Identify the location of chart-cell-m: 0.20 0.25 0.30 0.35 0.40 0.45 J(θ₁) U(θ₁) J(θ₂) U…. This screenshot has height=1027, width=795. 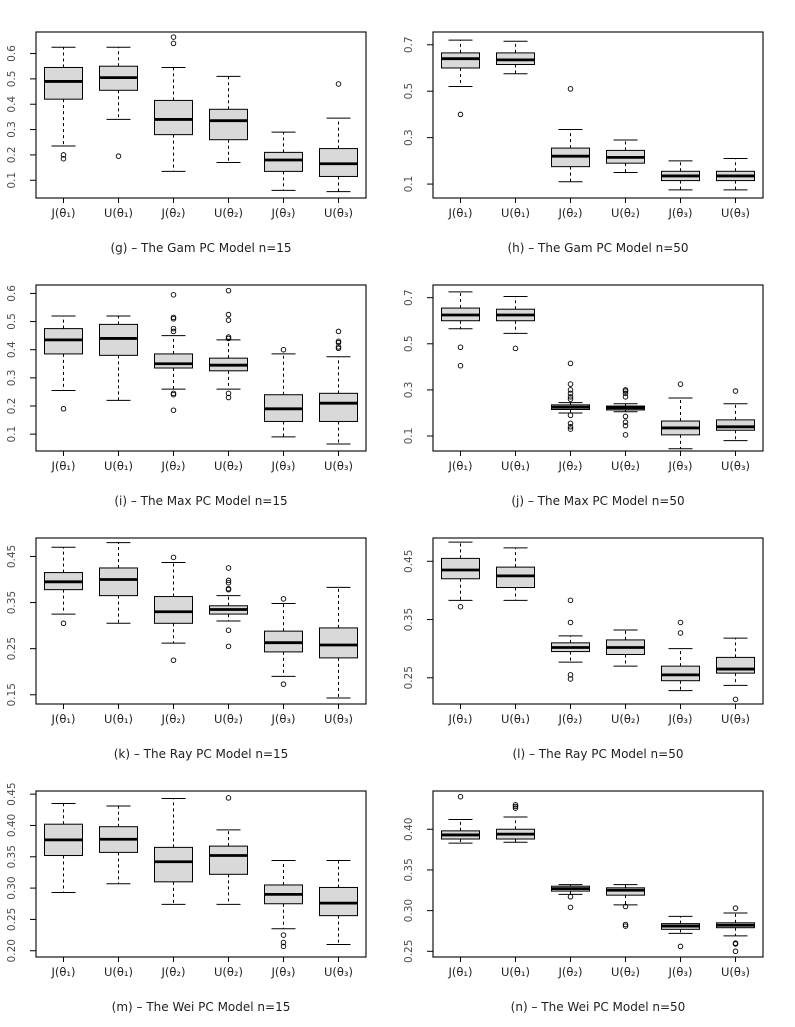
(198, 893).